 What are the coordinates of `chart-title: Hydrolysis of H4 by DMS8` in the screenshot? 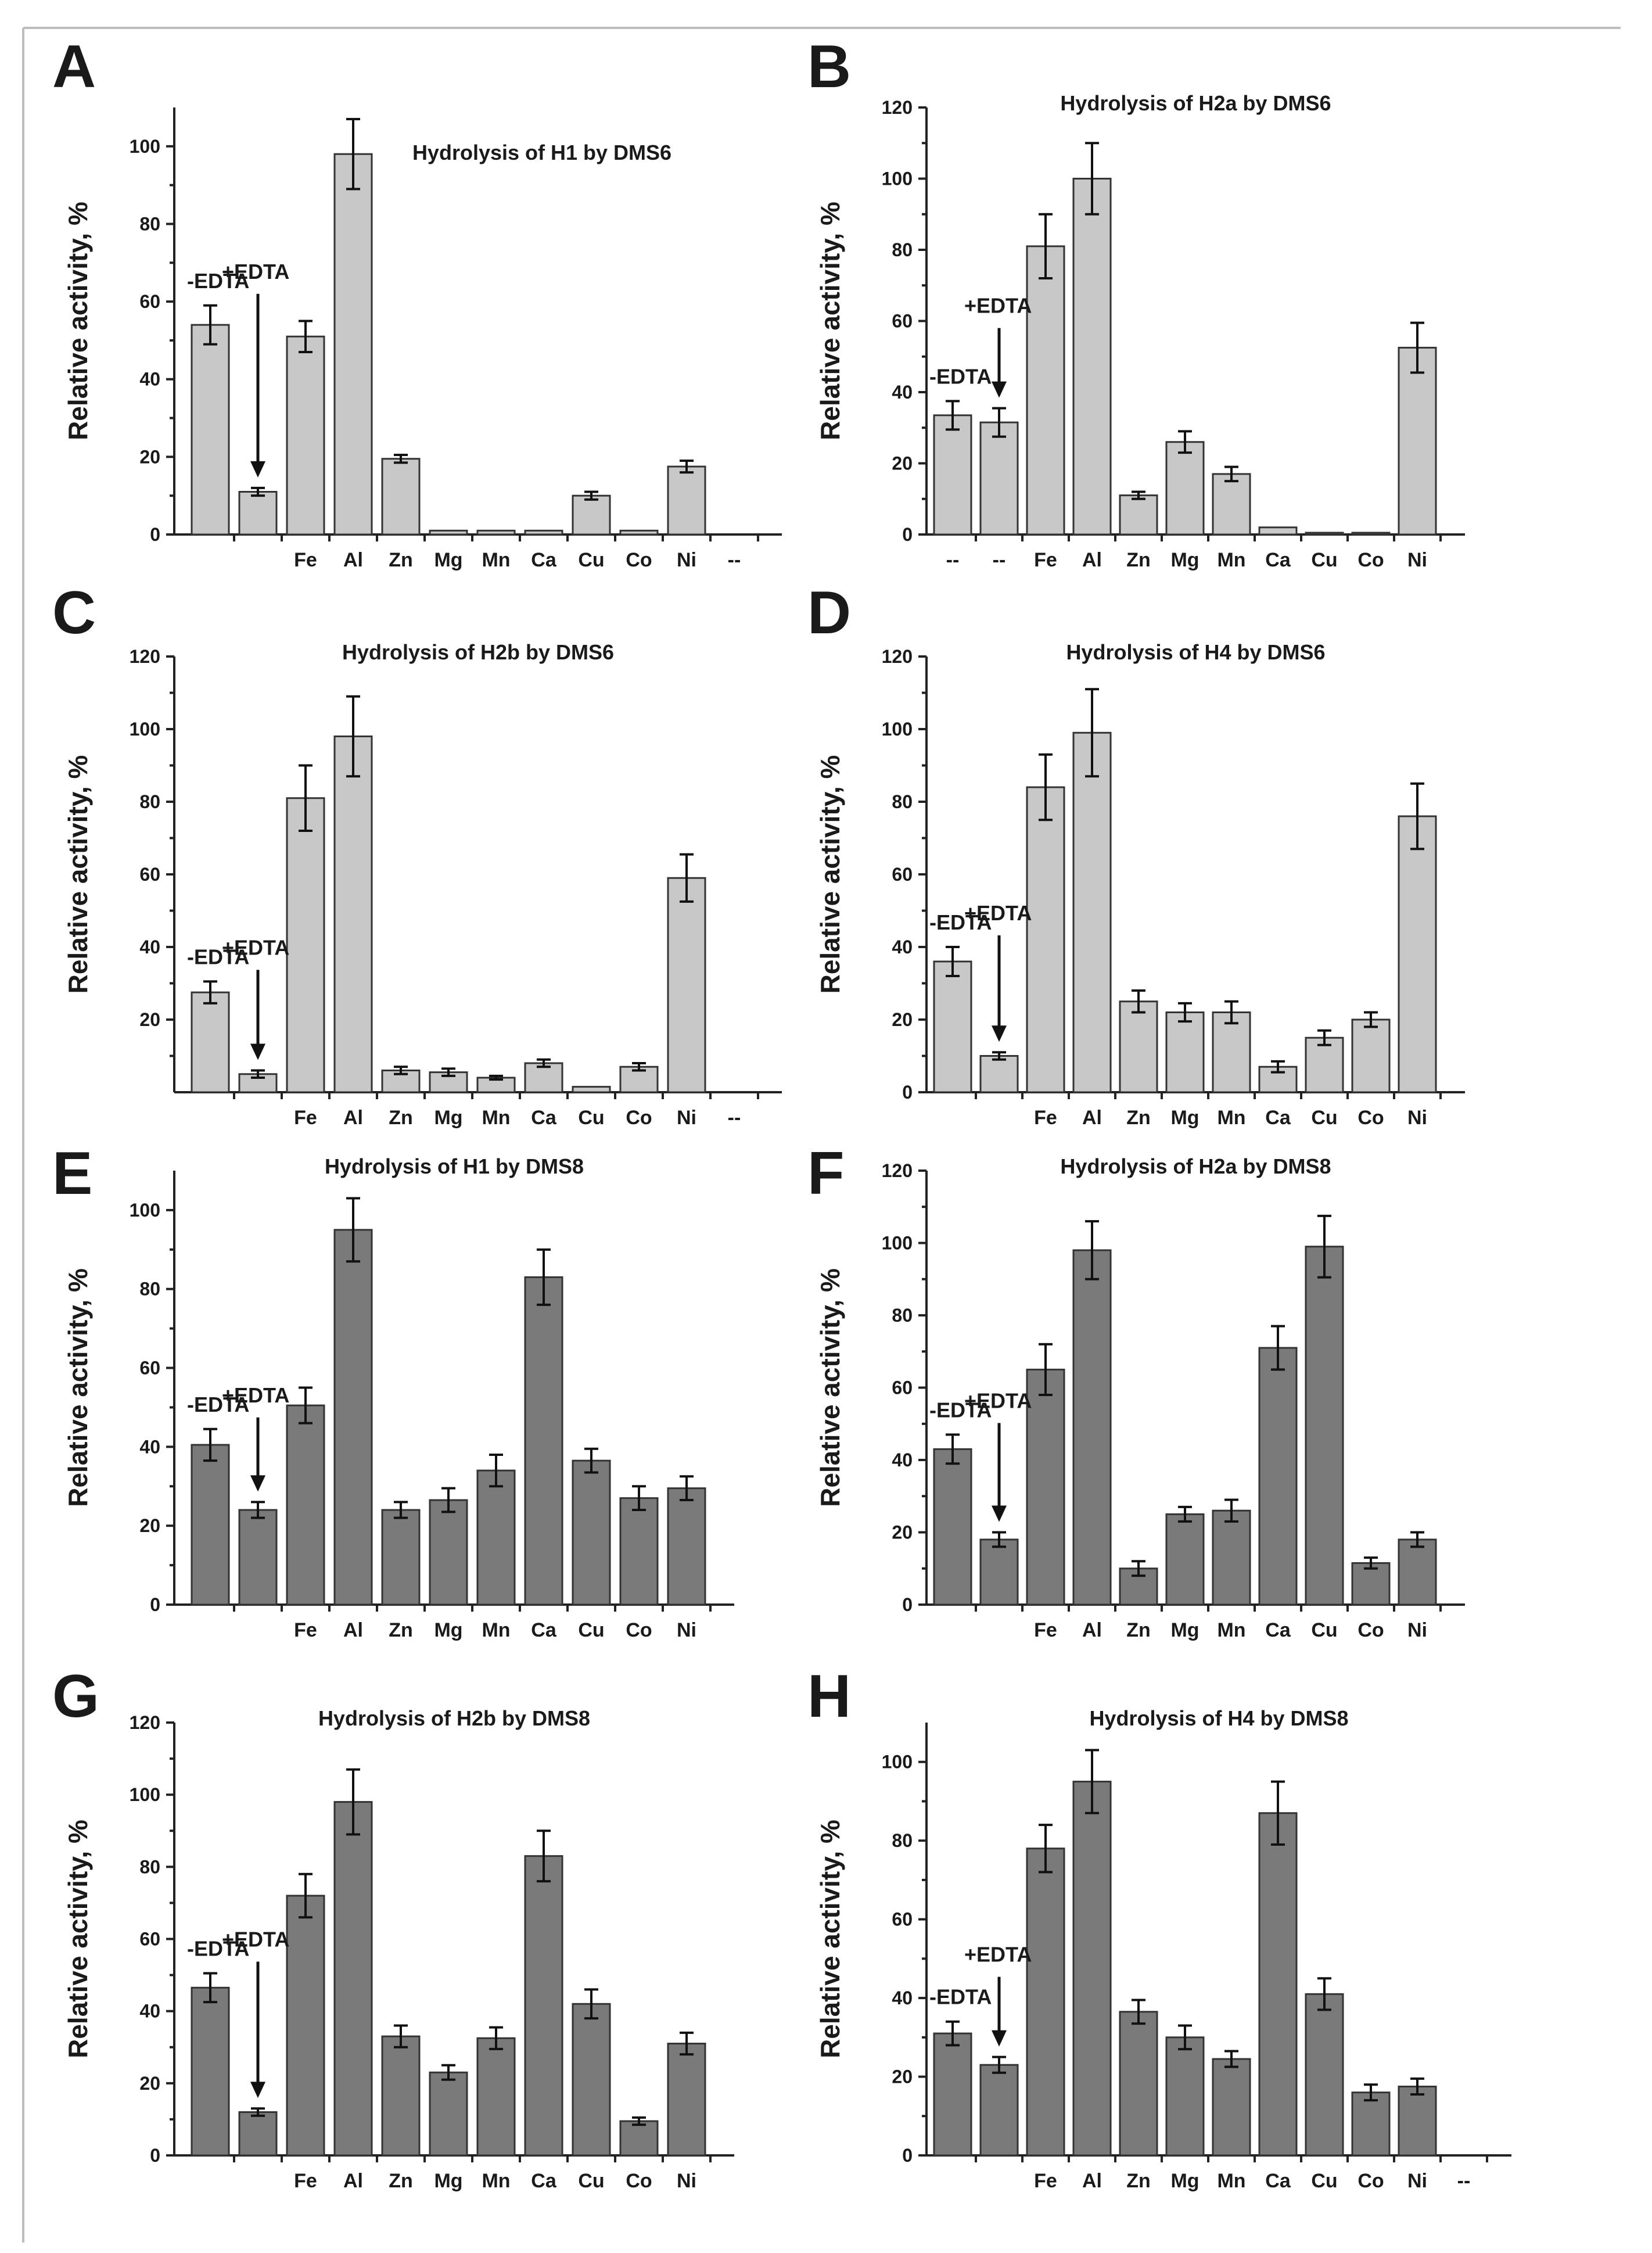 It's located at (1218, 1718).